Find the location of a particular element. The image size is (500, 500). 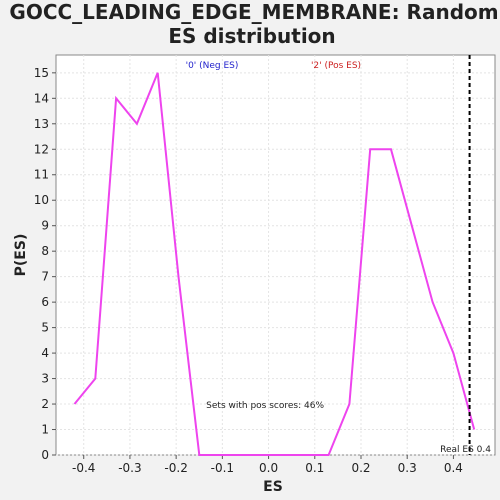

y-tick-label: 1 is located at coordinates (45, 430).